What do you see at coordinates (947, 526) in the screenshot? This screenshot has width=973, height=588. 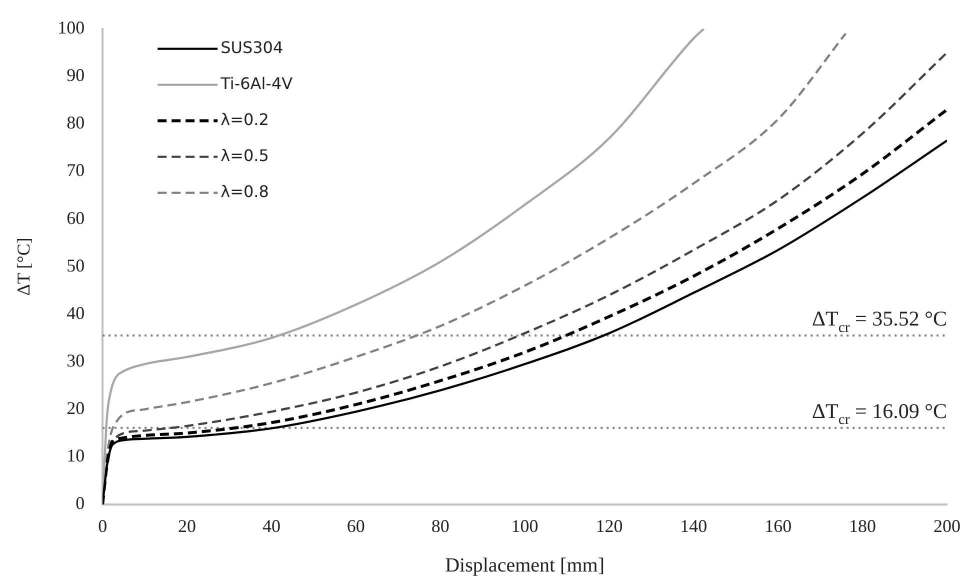 I see `x-tick-label: 200` at bounding box center [947, 526].